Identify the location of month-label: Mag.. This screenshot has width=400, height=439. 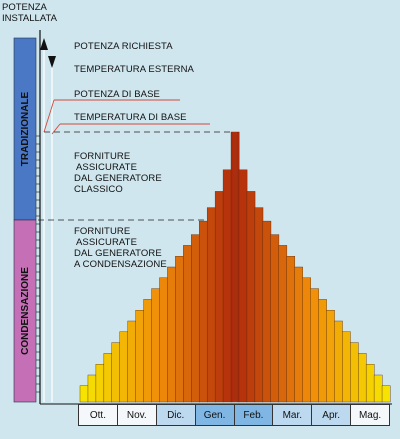
(370, 415).